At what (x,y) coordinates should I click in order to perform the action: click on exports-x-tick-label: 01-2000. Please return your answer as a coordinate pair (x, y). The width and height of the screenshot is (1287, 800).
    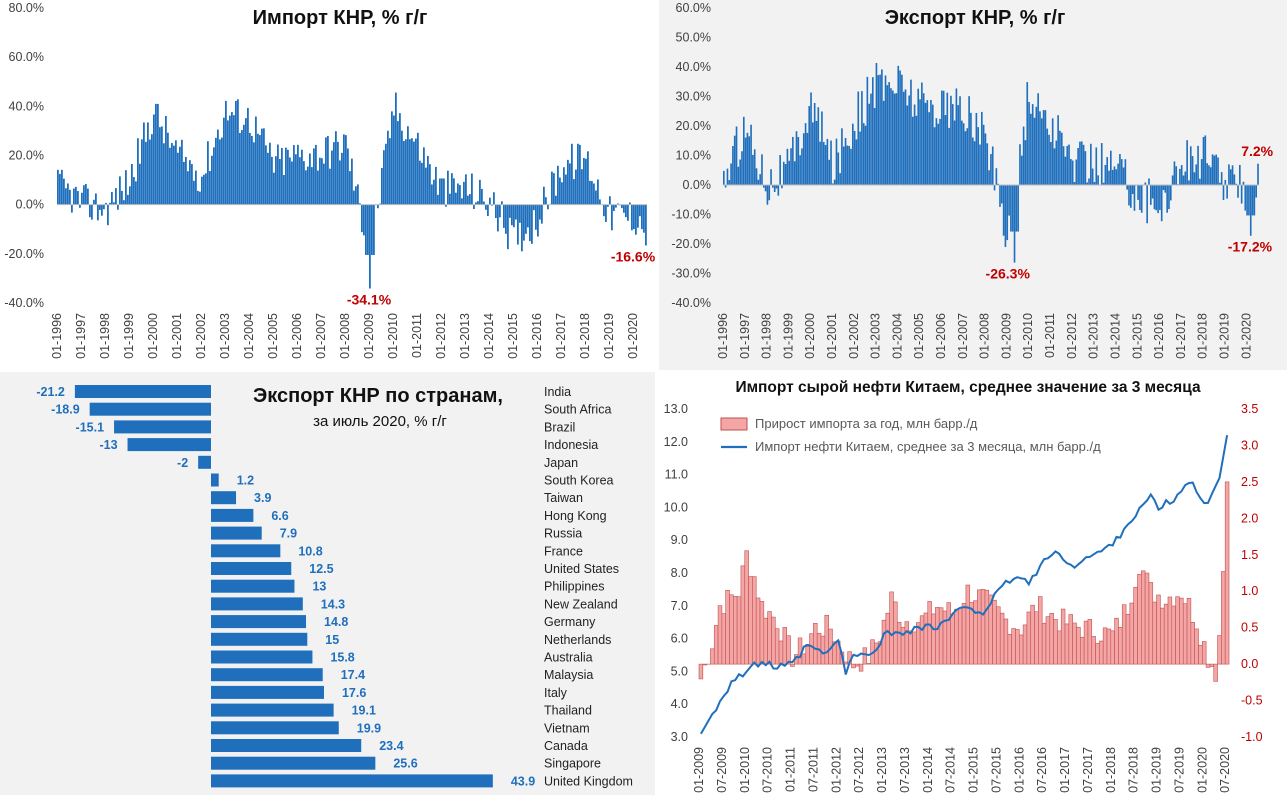
    Looking at the image, I should click on (810, 336).